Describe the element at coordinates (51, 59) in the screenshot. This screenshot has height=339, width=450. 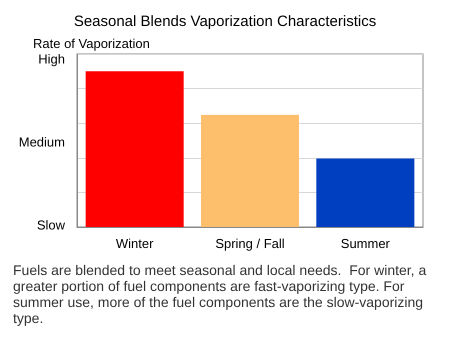
I see `text: High` at that location.